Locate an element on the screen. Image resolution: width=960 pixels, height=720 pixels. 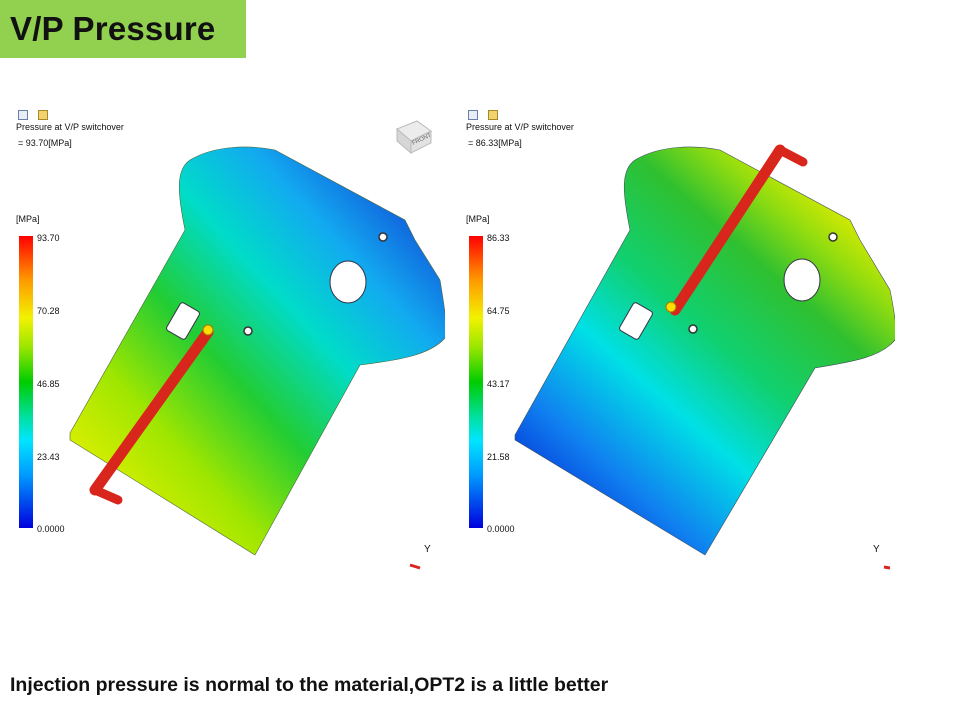
part-pin2-opt2 is located at coordinates (833, 237).